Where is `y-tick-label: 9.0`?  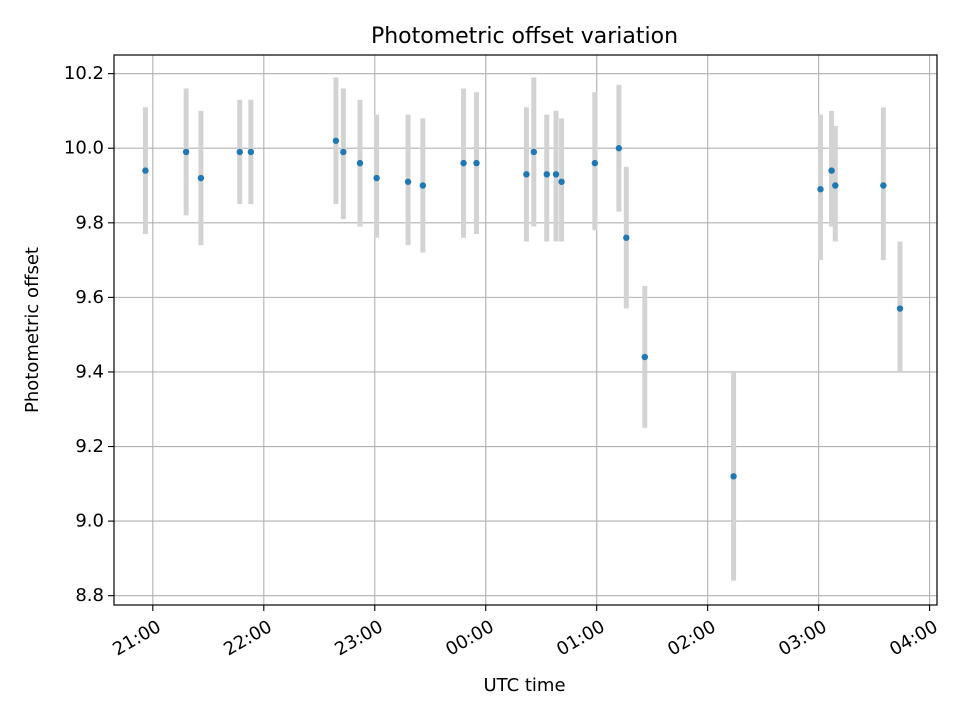 y-tick-label: 9.0 is located at coordinates (89, 521).